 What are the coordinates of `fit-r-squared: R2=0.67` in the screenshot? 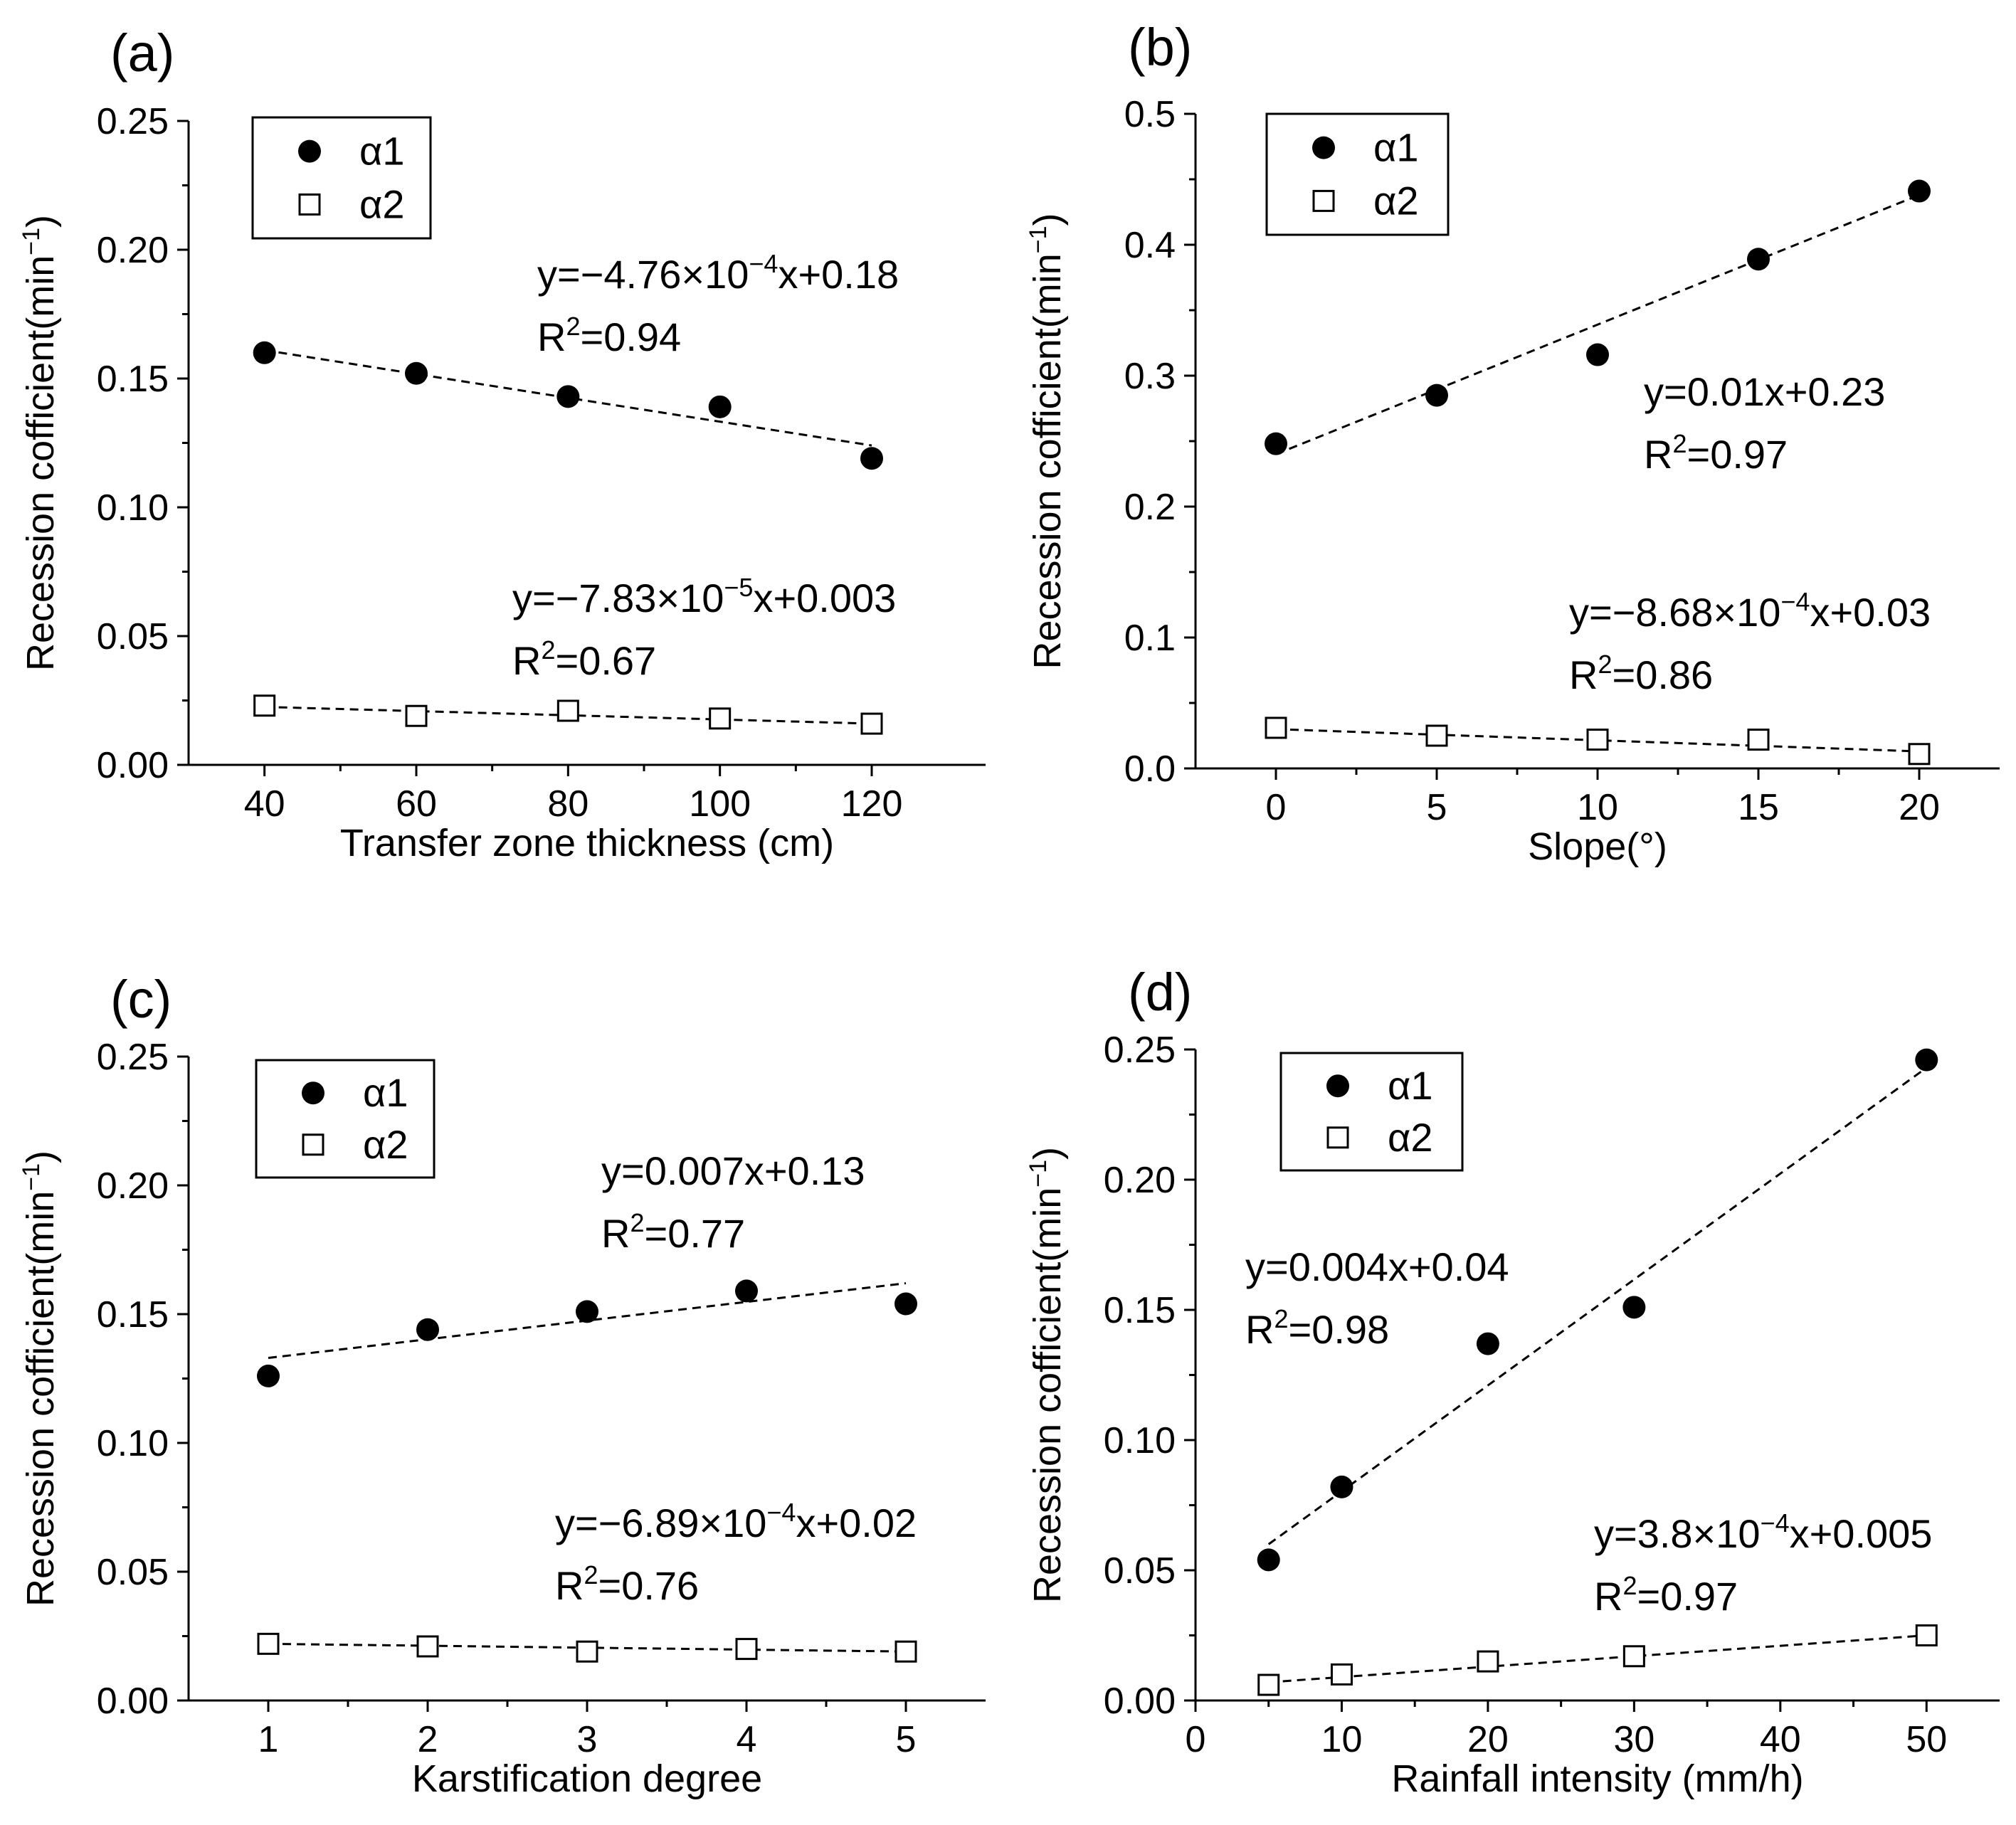 It's located at (584, 659).